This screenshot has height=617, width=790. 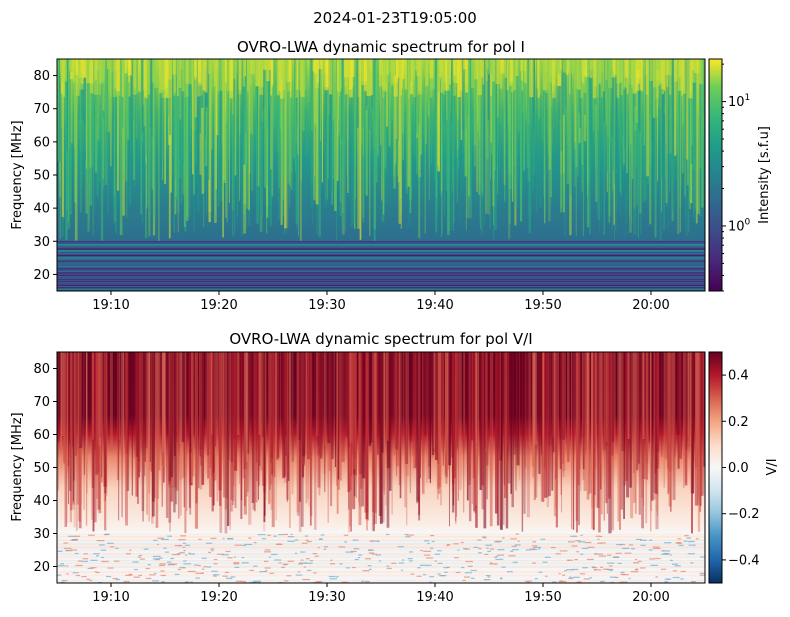 I want to click on x-tick-label: 19:10, so click(x=110, y=597).